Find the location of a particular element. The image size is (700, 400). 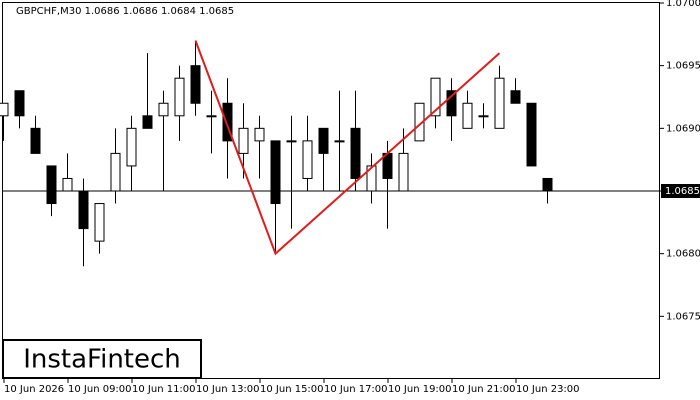

current-price-box is located at coordinates (680, 191).